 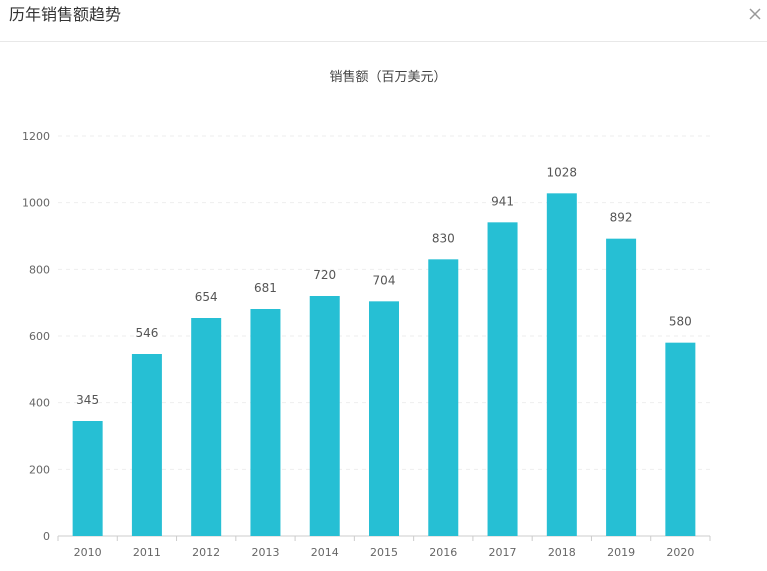 What do you see at coordinates (39, 269) in the screenshot?
I see `y-tick-label: 800` at bounding box center [39, 269].